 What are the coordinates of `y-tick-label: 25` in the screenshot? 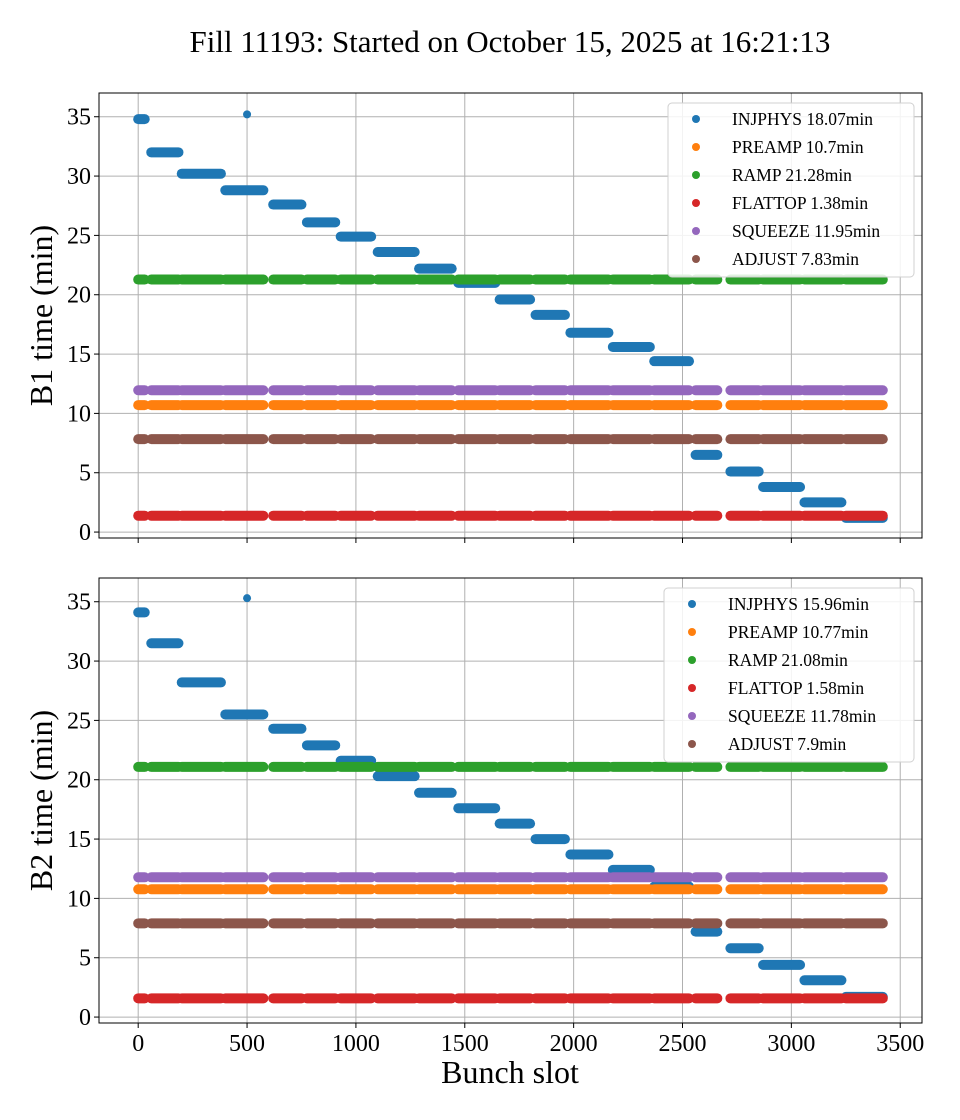 It's located at (79, 721).